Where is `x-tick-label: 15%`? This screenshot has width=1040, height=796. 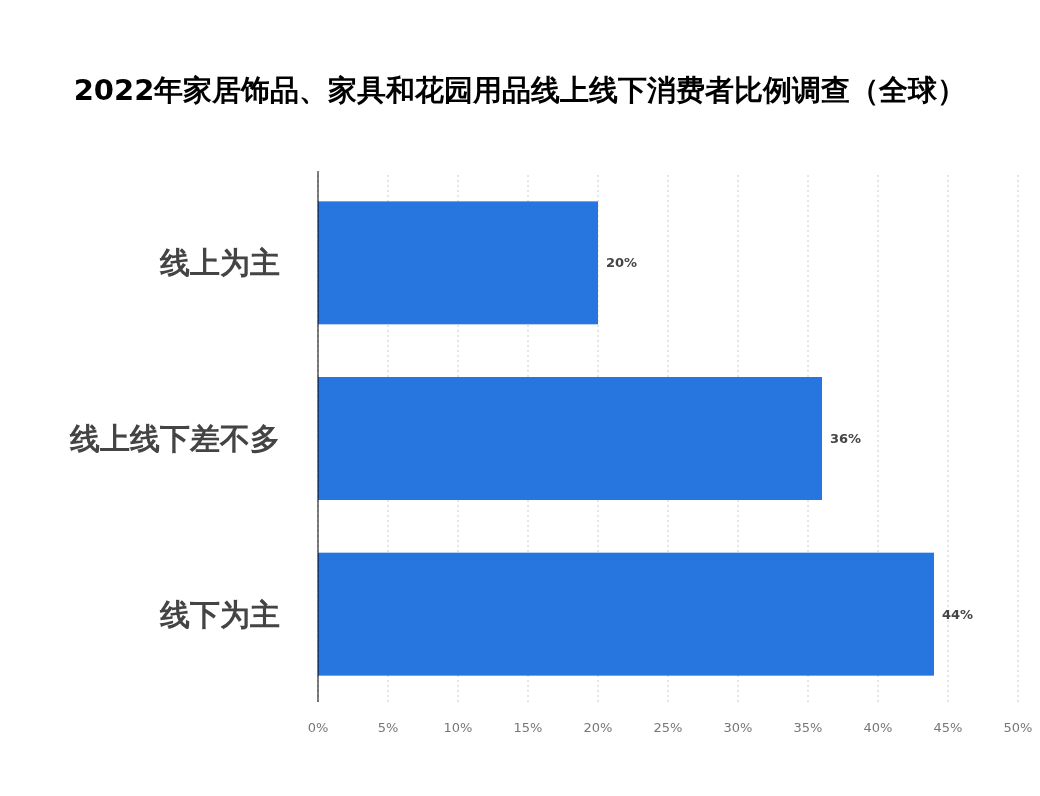
x-tick-label: 15% is located at coordinates (528, 727).